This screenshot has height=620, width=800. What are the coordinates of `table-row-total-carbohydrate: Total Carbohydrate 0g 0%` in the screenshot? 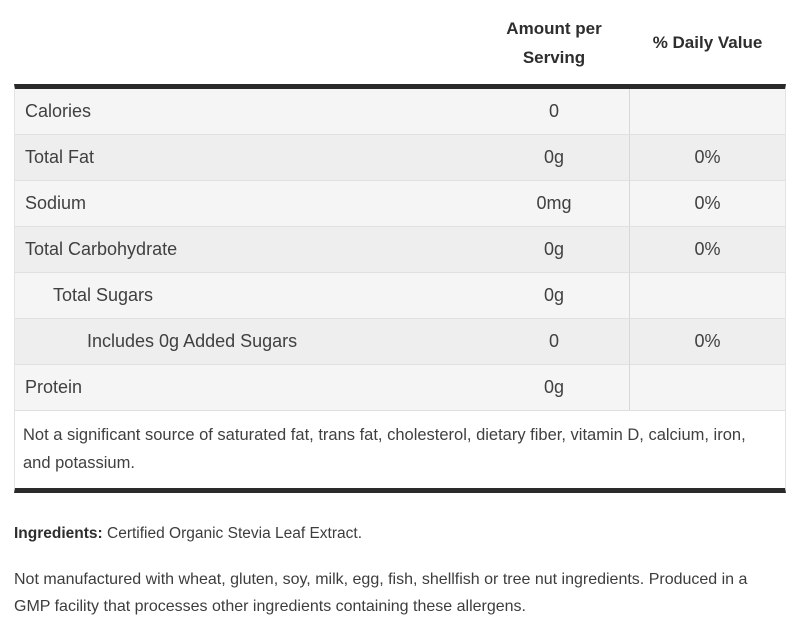 It's located at (400, 250).